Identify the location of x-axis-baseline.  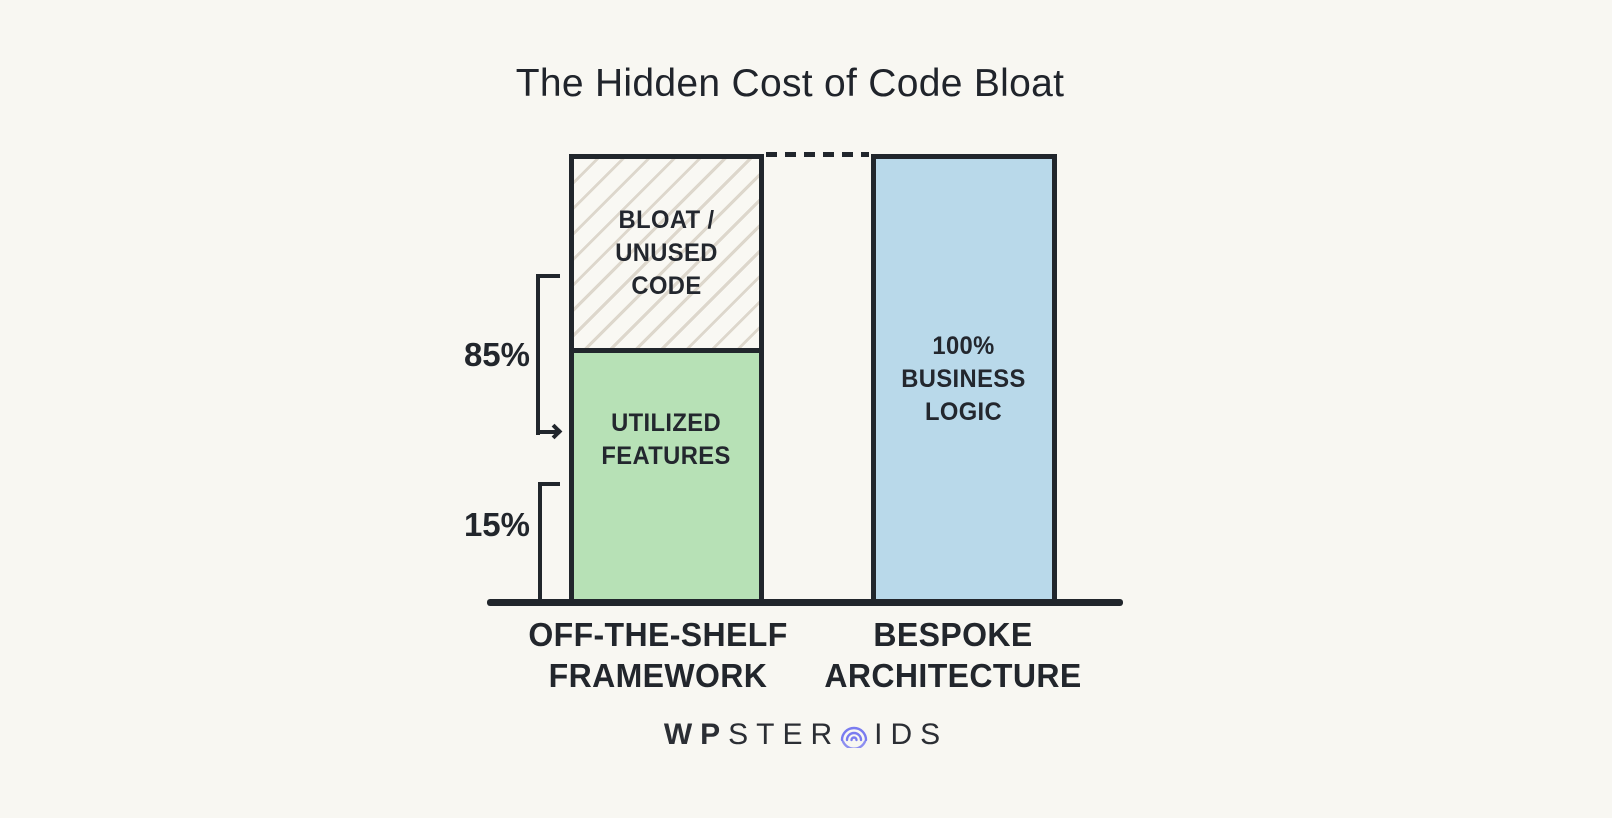
(805, 602).